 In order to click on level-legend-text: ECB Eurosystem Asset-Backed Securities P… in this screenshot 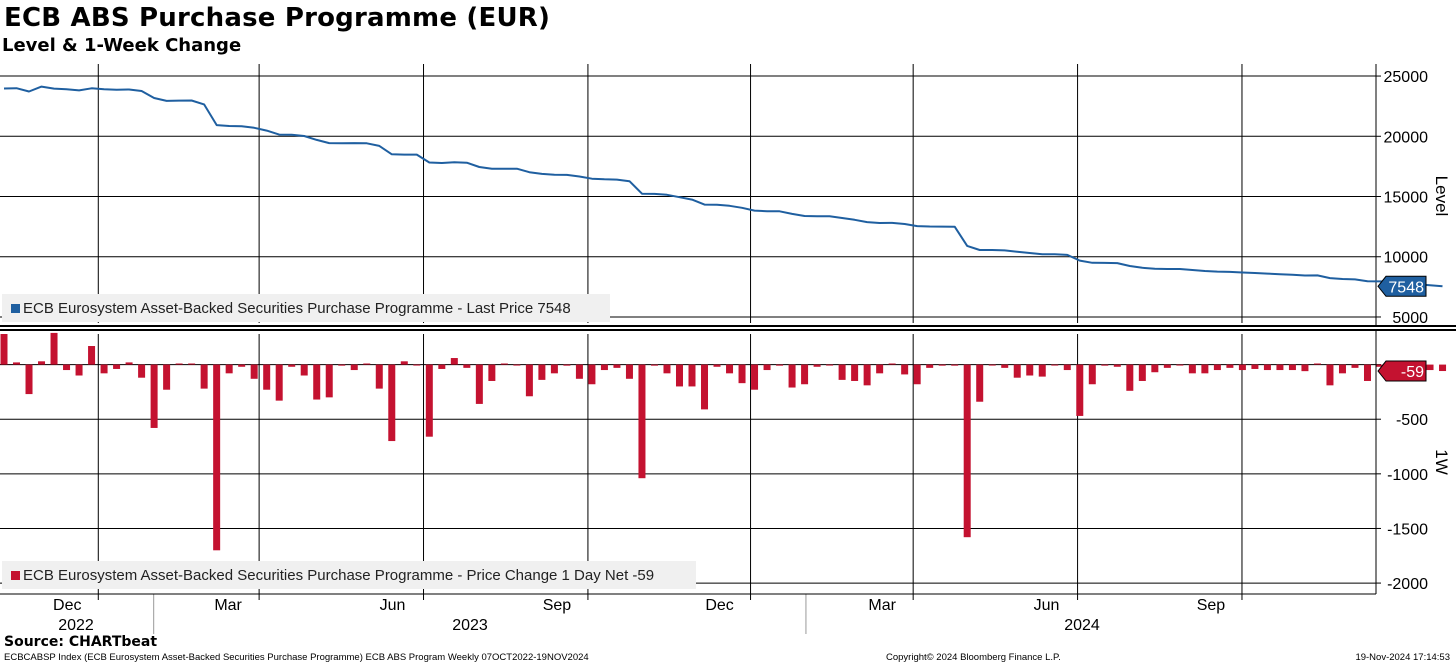, I will do `click(297, 308)`.